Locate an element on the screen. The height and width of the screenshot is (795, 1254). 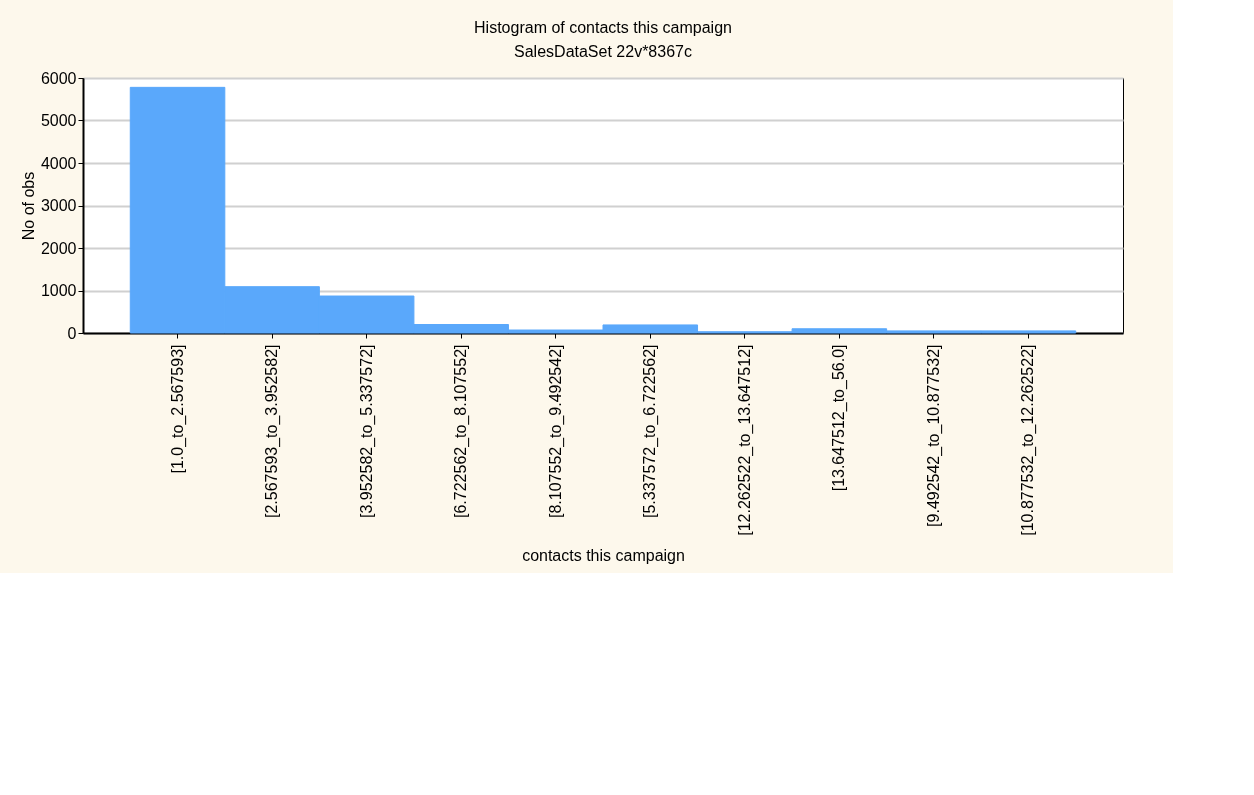
x-tick-label: [1.0_to_2.567593] is located at coordinates (177, 409).